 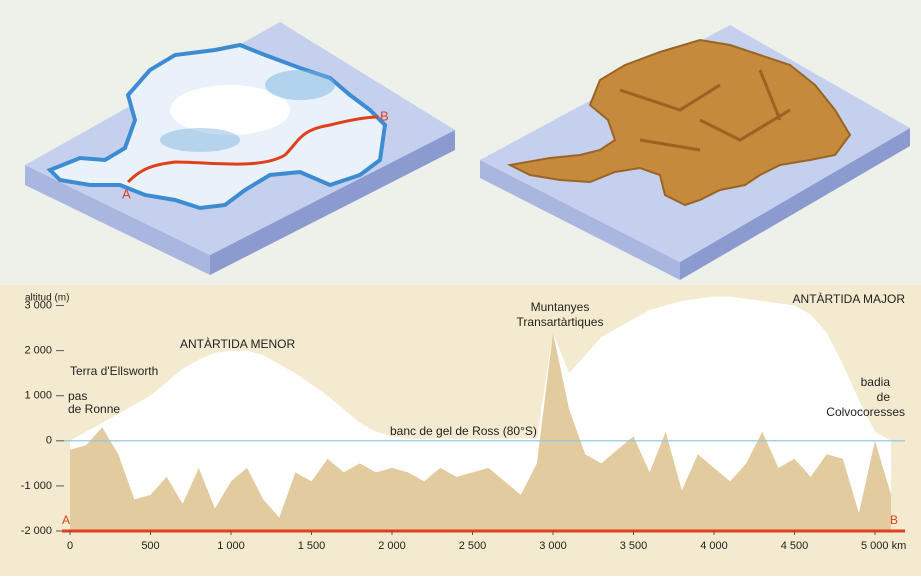 I want to click on x-tick-label: 1 500, so click(x=312, y=546).